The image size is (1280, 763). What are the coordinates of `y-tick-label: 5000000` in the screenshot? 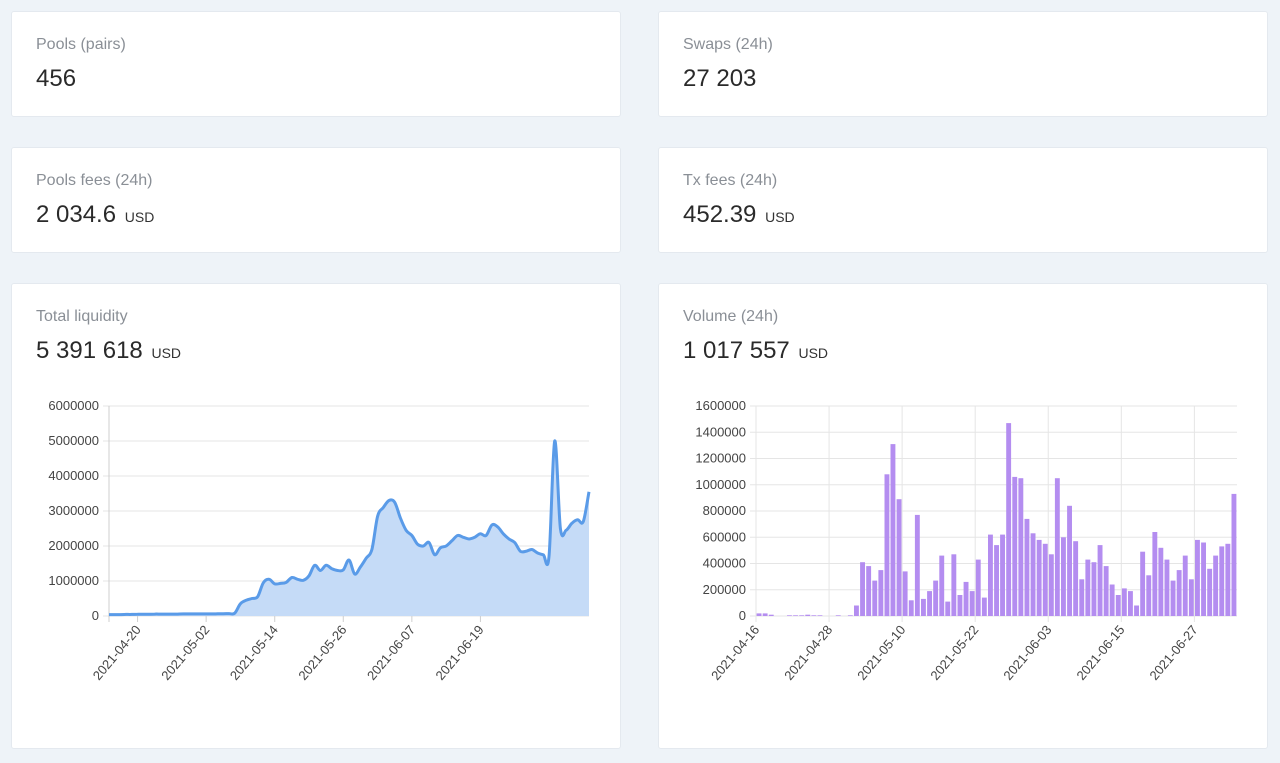 It's located at (73, 440).